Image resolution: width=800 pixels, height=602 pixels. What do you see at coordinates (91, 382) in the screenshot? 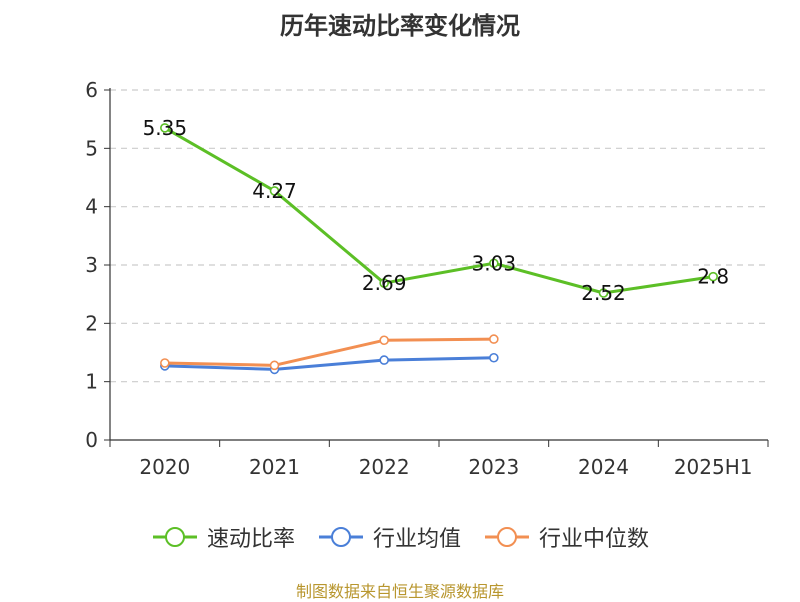
I see `y-tick-label: 1` at bounding box center [91, 382].